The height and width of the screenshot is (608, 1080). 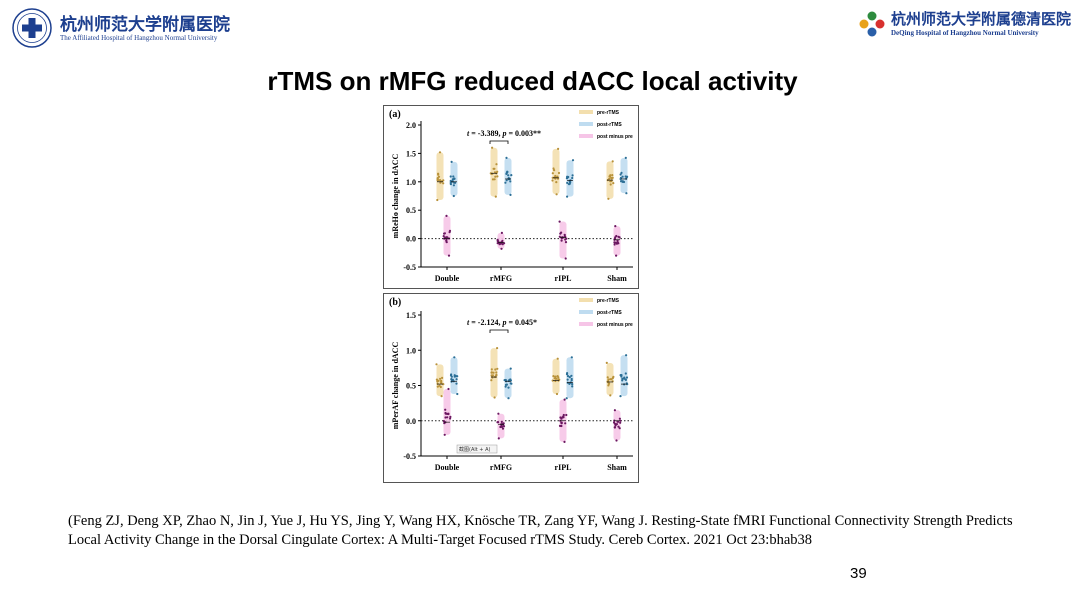 What do you see at coordinates (617, 467) in the screenshot?
I see `x-tick-label: Sham` at bounding box center [617, 467].